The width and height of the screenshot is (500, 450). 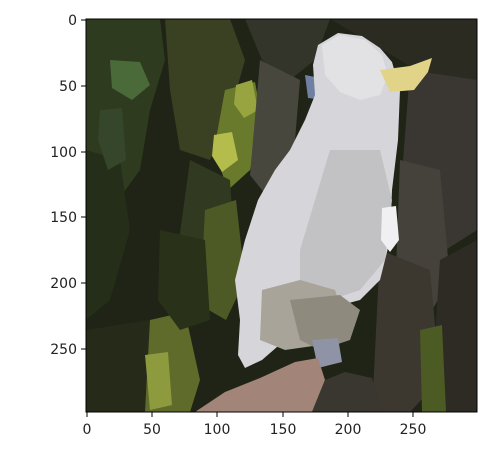 I want to click on branch, so click(x=260, y=385).